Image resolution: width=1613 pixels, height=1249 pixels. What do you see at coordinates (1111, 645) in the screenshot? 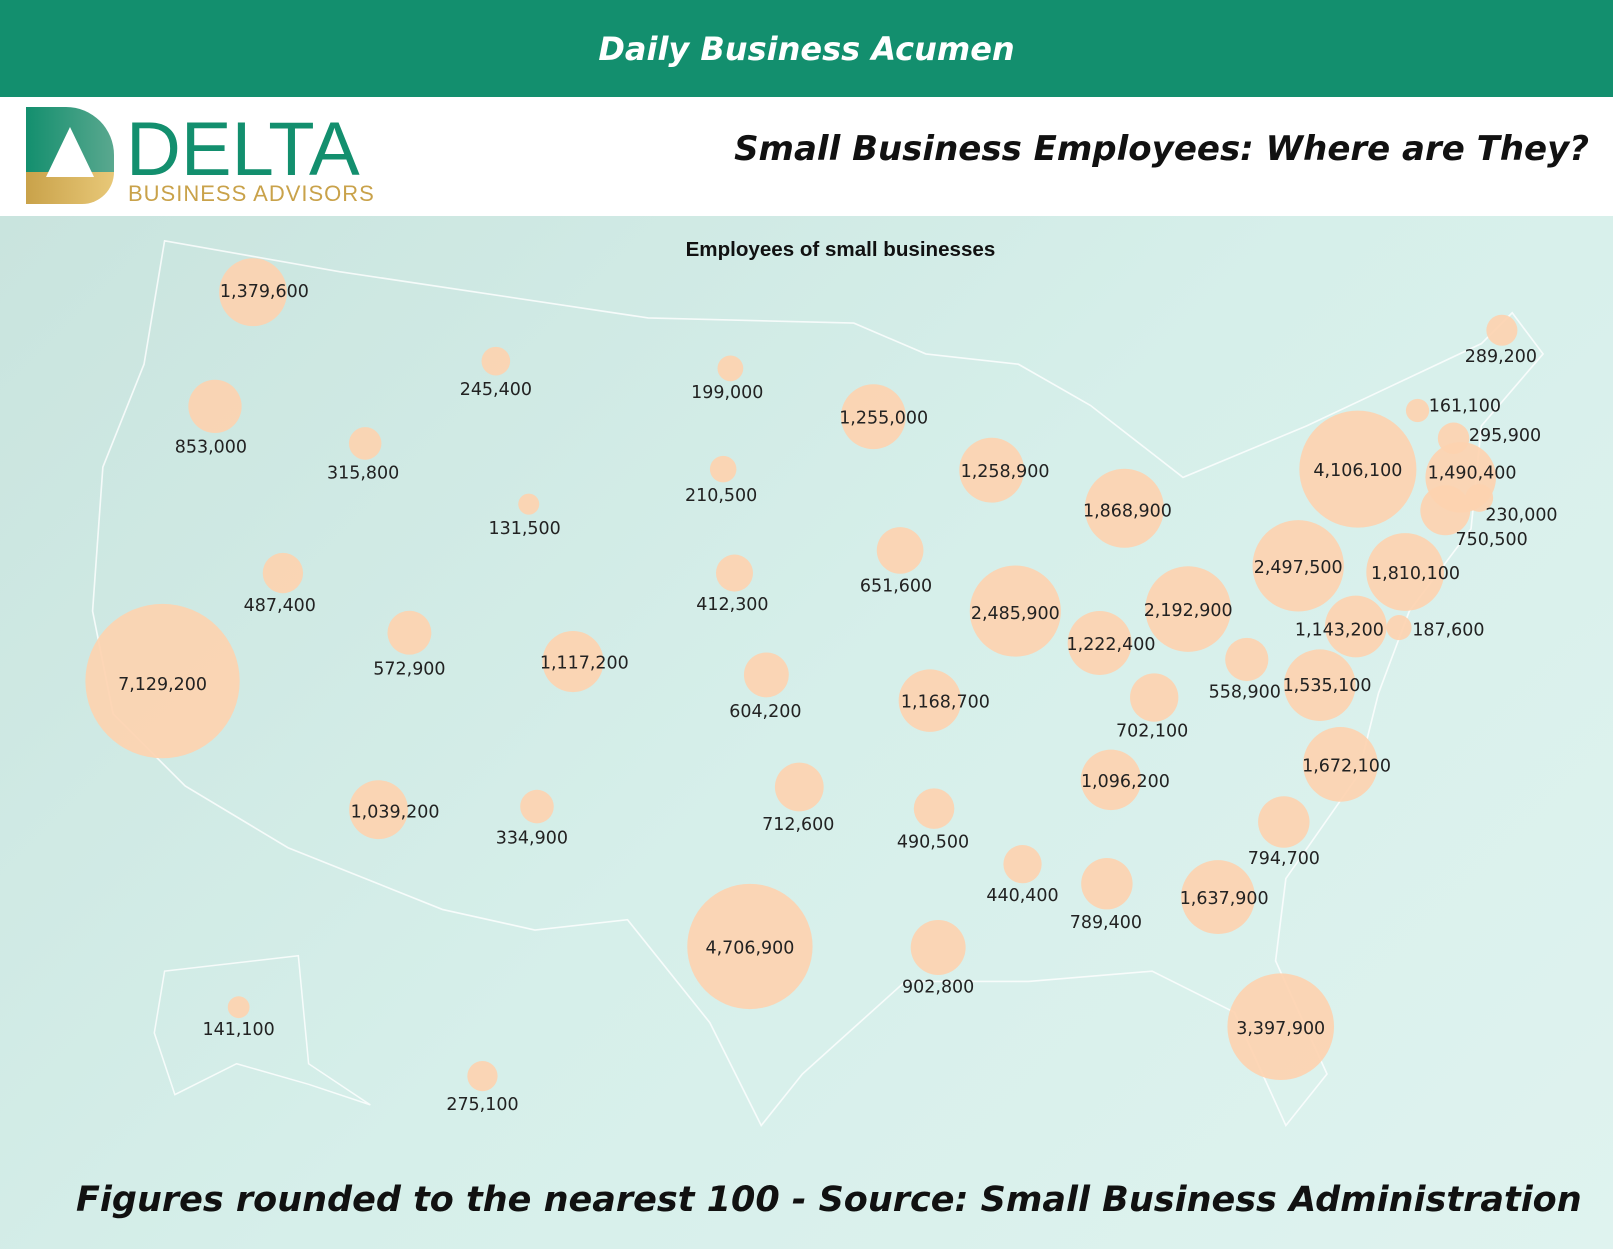
I see `bubble-label: 1,222,400` at bounding box center [1111, 645].